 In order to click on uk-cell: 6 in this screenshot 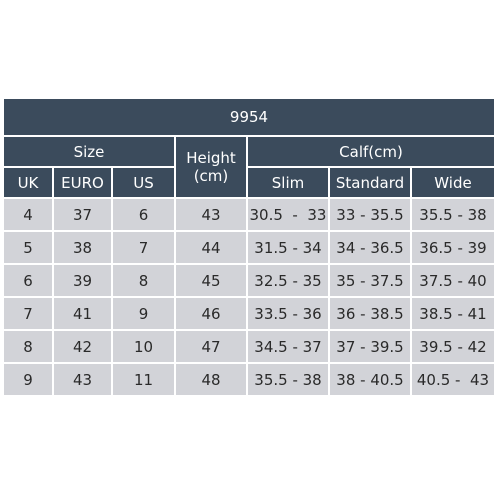, I will do `click(28, 280)`.